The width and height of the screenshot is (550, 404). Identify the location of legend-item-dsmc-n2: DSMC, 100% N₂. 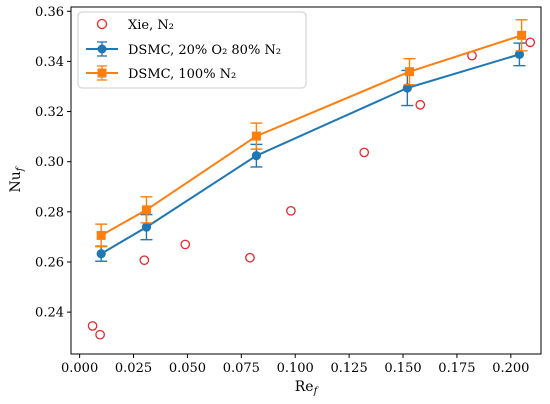
(161, 73).